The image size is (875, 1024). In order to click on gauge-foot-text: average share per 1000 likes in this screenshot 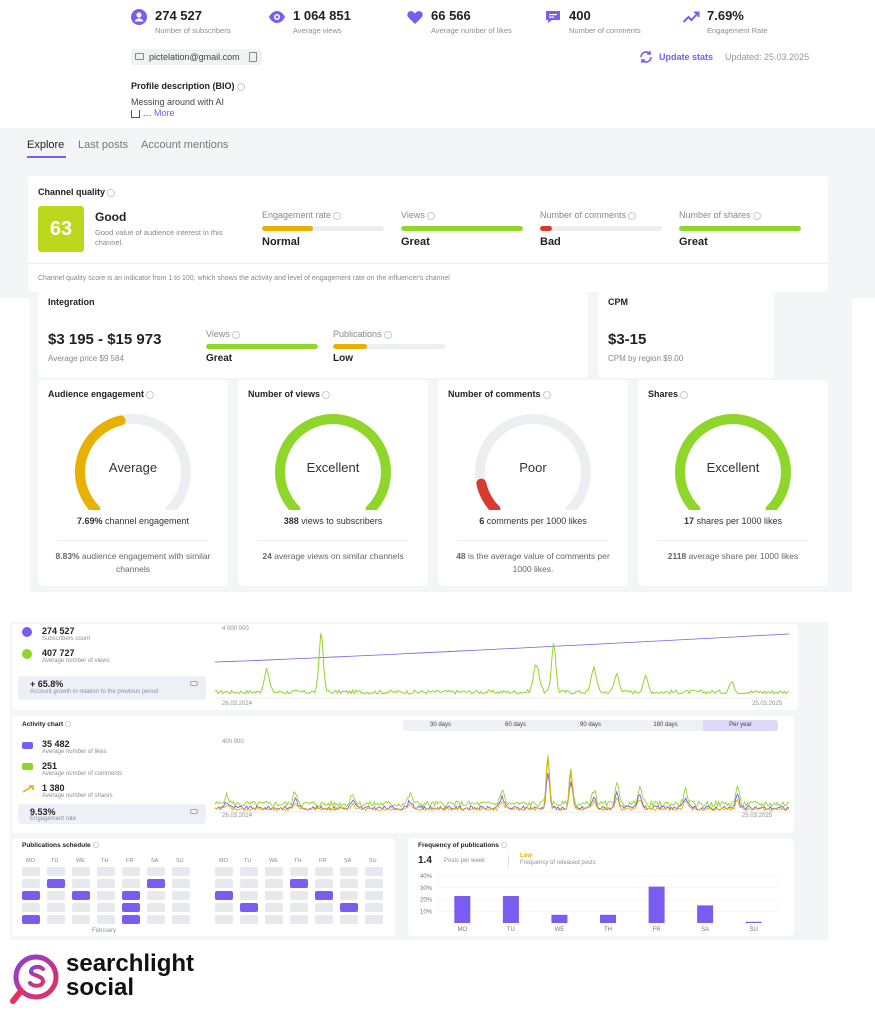, I will do `click(742, 556)`.